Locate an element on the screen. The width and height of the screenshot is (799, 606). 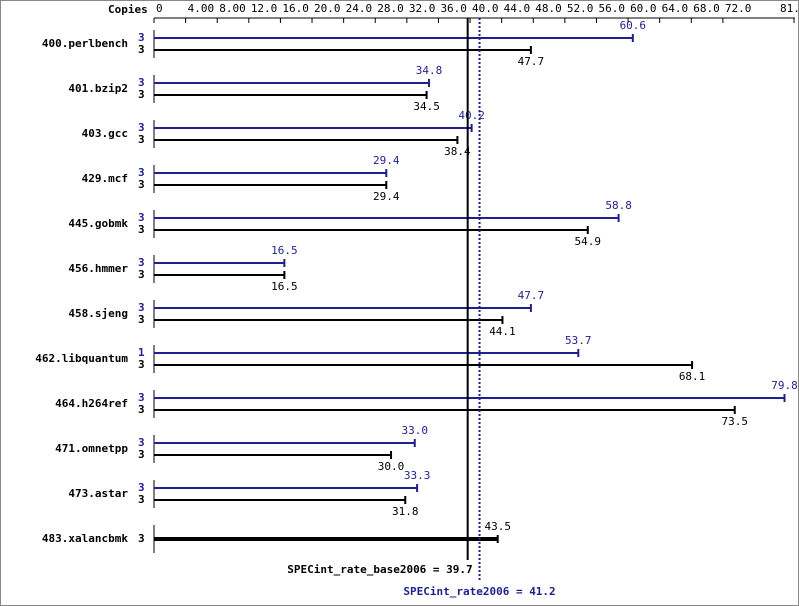
category-label: 429.mcf is located at coordinates (105, 178).